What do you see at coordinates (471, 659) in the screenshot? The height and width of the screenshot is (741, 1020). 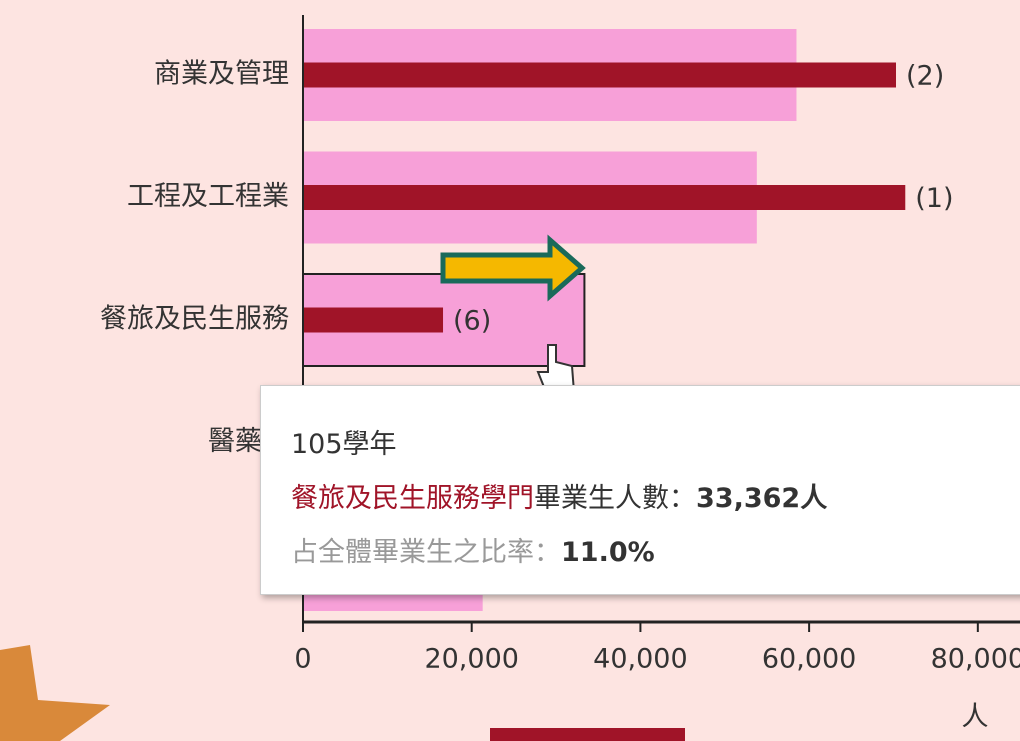 I see `x-tick-label: 20,000` at bounding box center [471, 659].